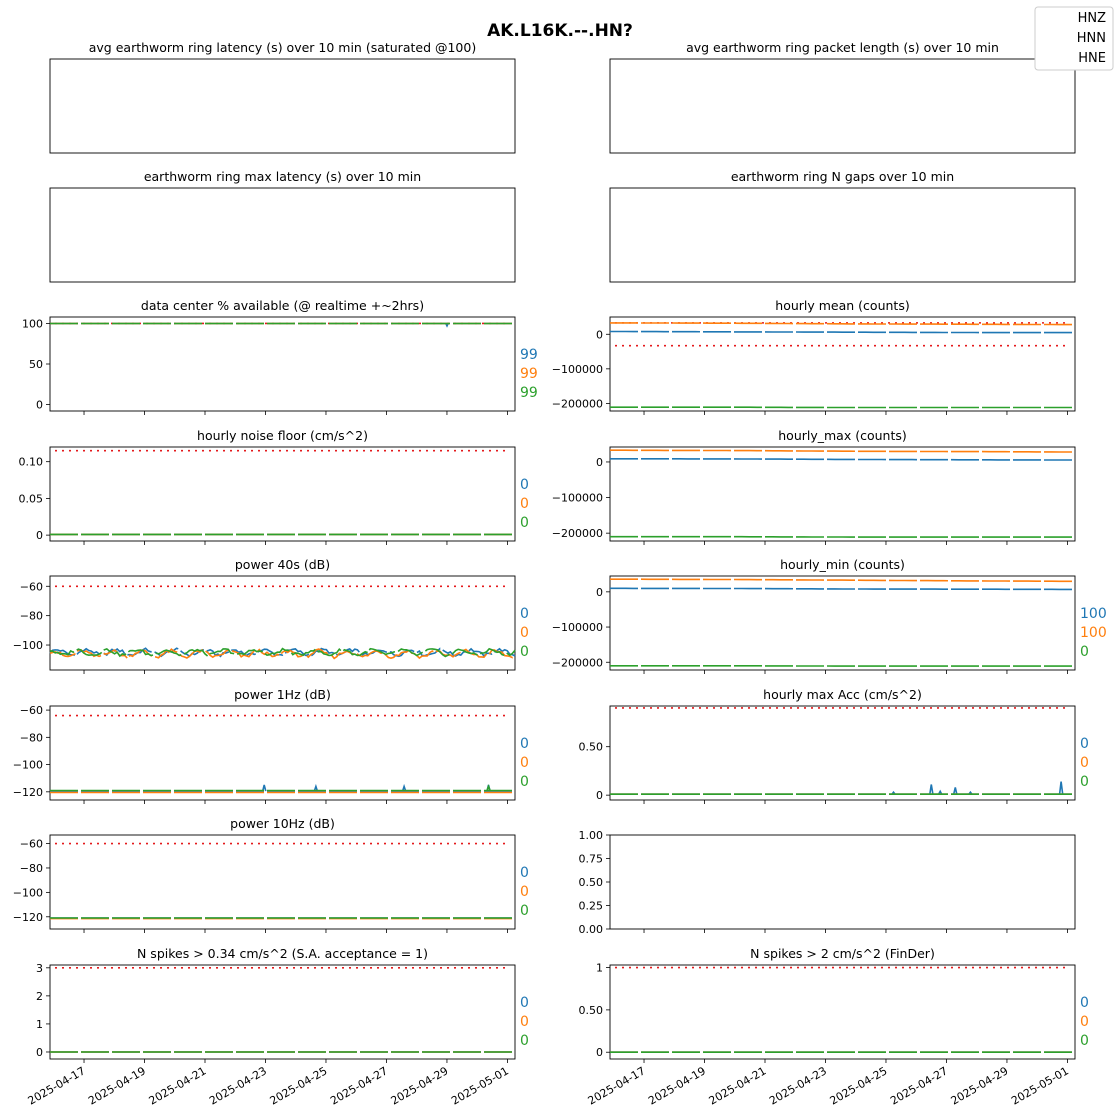 The height and width of the screenshot is (1120, 1120). Describe the element at coordinates (282, 823) in the screenshot. I see `panel-title: power 10Hz (dB)` at that location.